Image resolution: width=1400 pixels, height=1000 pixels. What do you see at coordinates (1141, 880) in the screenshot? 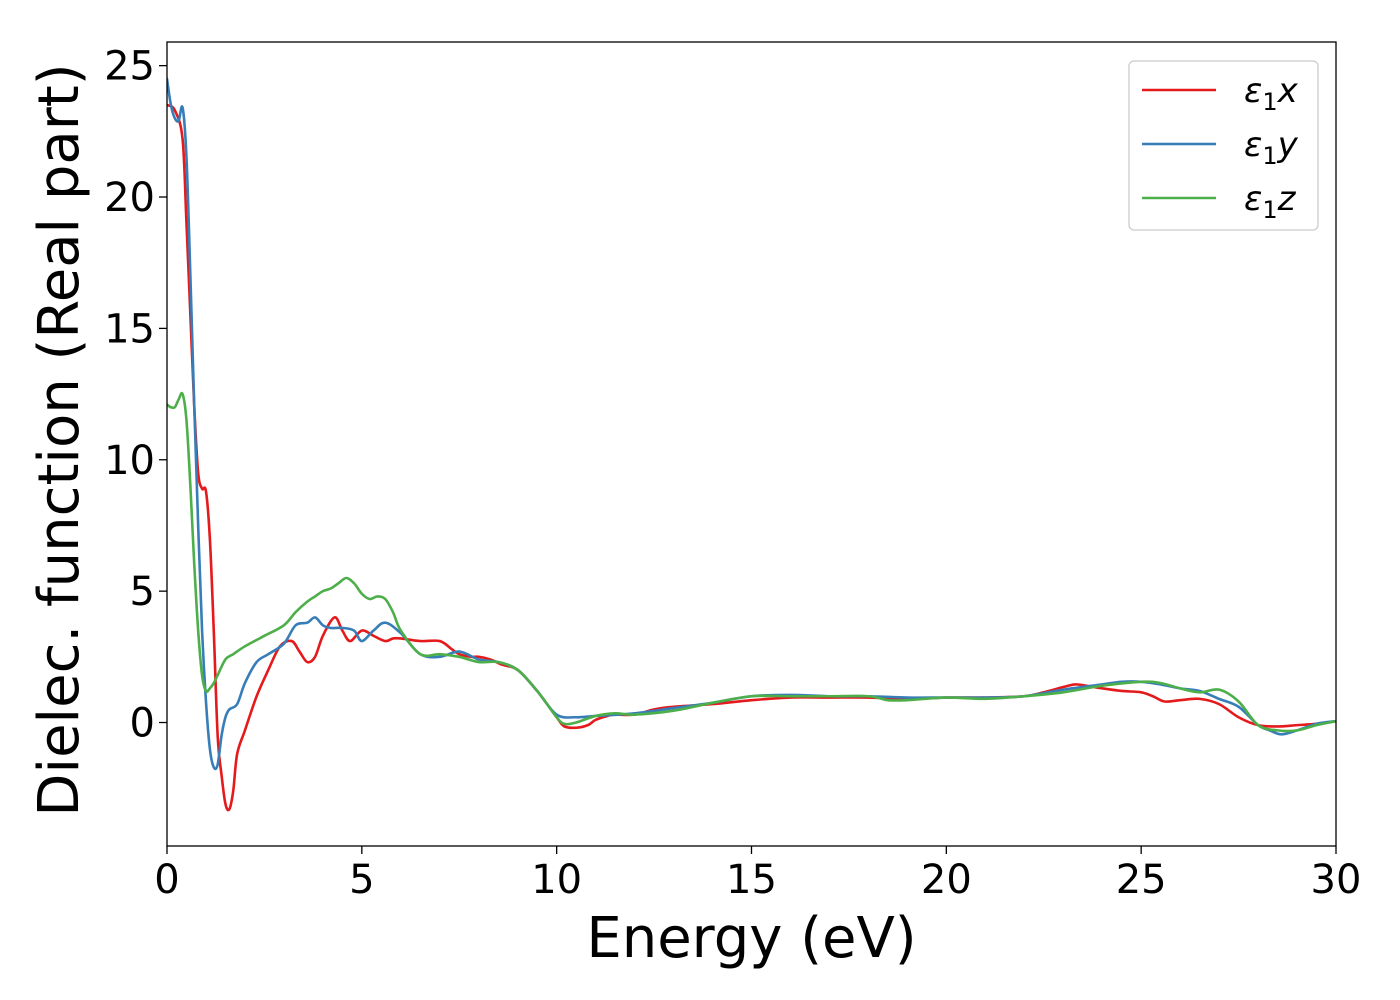
I see `x-tick-label: 25` at bounding box center [1141, 880].